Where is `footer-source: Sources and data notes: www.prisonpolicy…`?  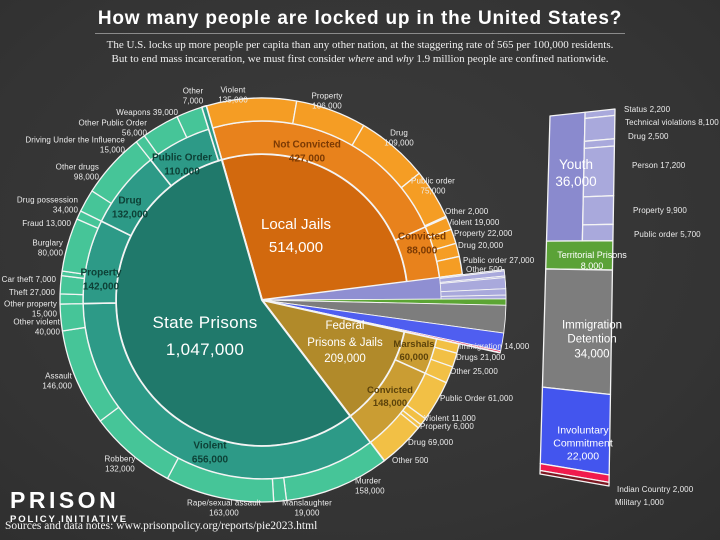
footer-source: Sources and data notes: www.prisonpolicy… is located at coordinates (161, 526).